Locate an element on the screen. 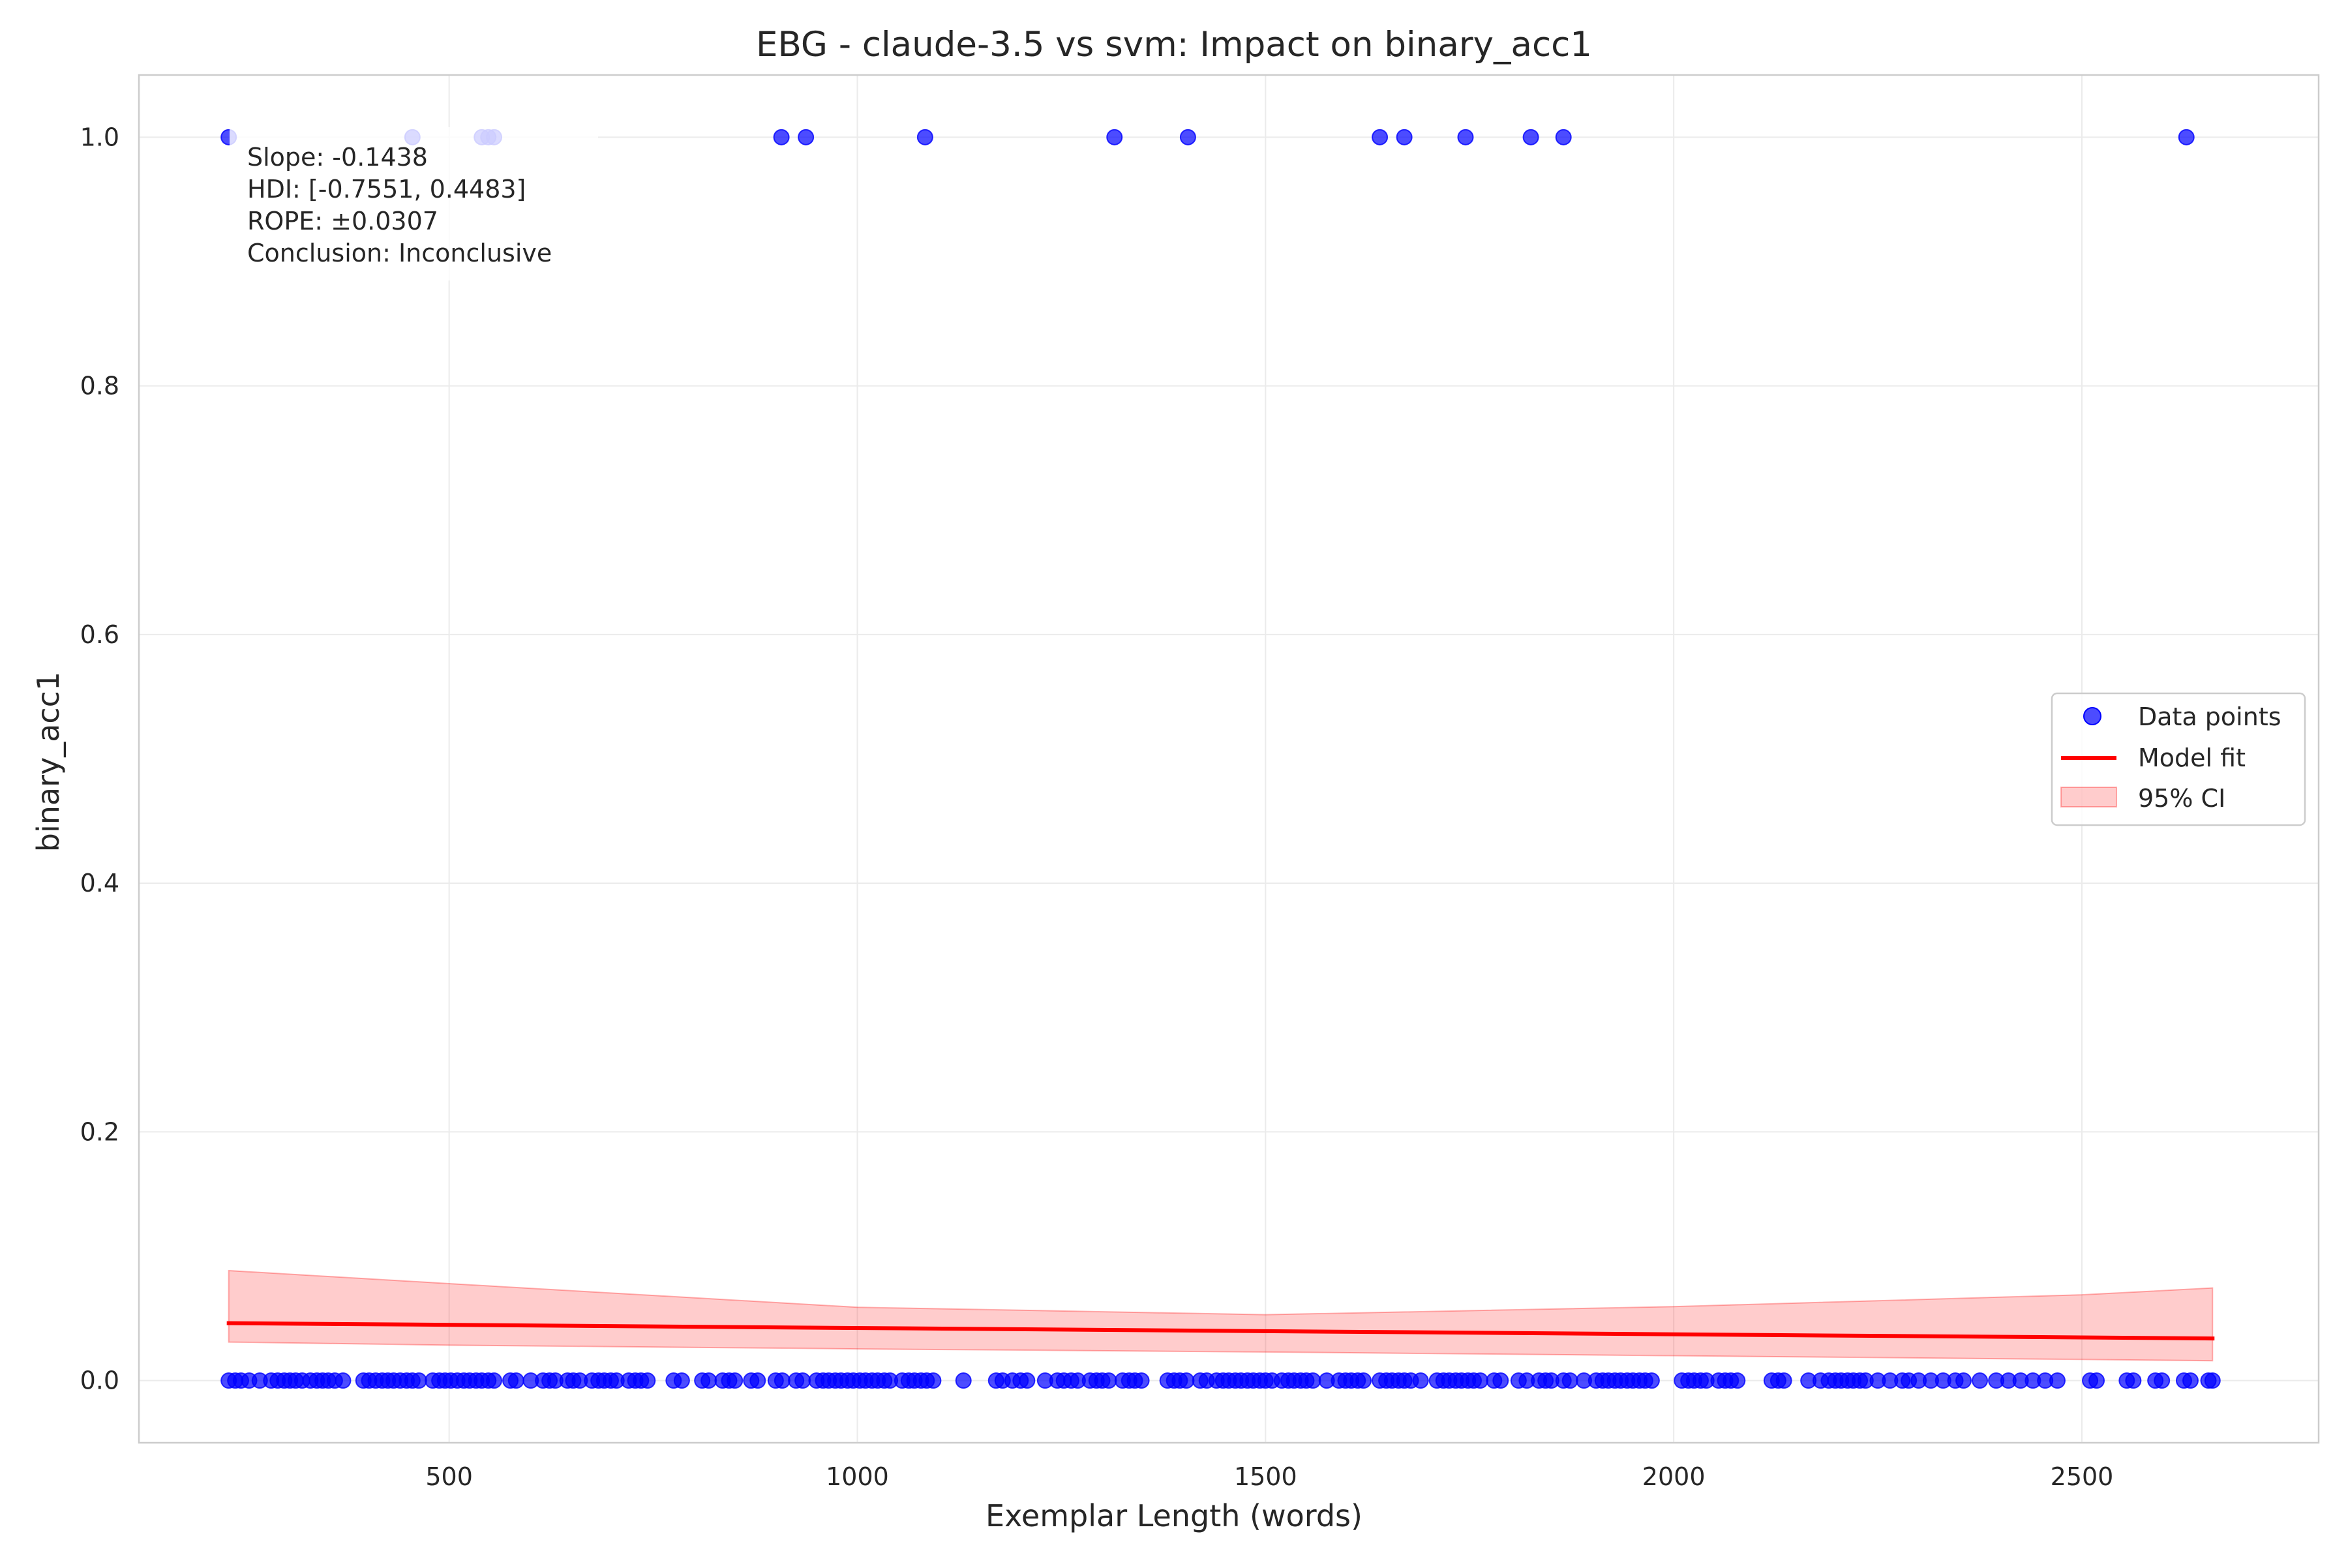 The image size is (2348, 1568). annotation-slope: Slope: -0.1438 is located at coordinates (337, 157).